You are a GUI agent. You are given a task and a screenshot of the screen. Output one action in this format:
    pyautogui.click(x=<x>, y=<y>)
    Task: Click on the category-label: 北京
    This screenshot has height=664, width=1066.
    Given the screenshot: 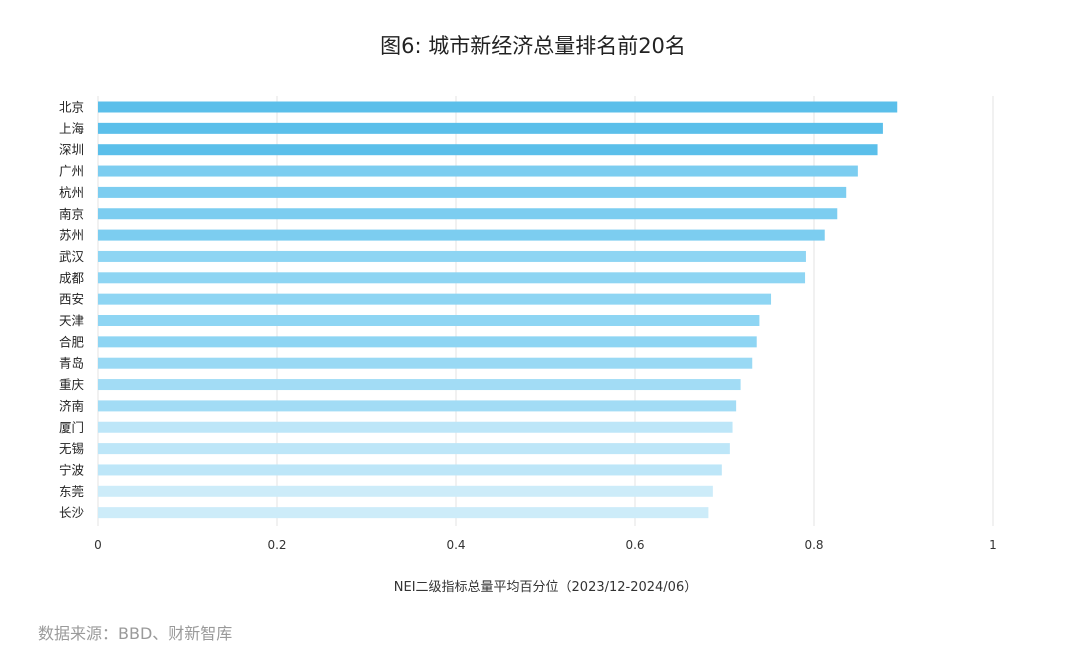 What is the action you would take?
    pyautogui.click(x=71, y=107)
    